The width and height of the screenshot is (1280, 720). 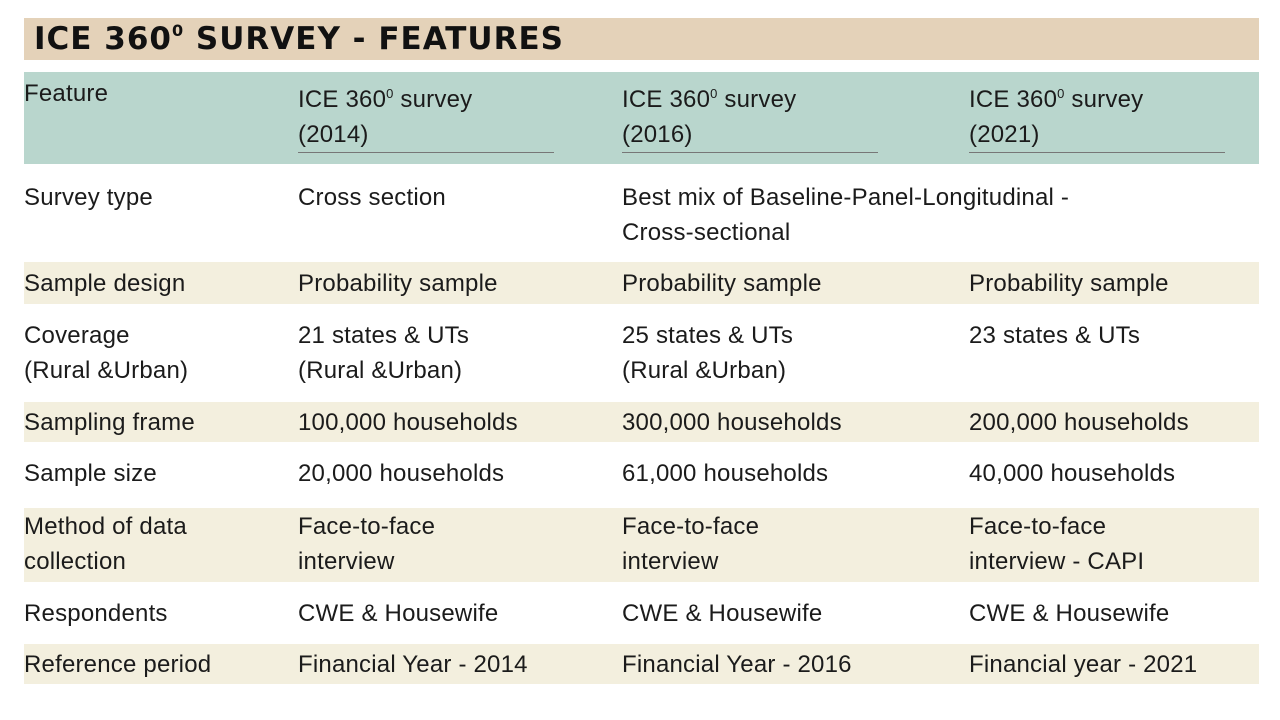 I want to click on title-degree: 0, so click(x=178, y=30).